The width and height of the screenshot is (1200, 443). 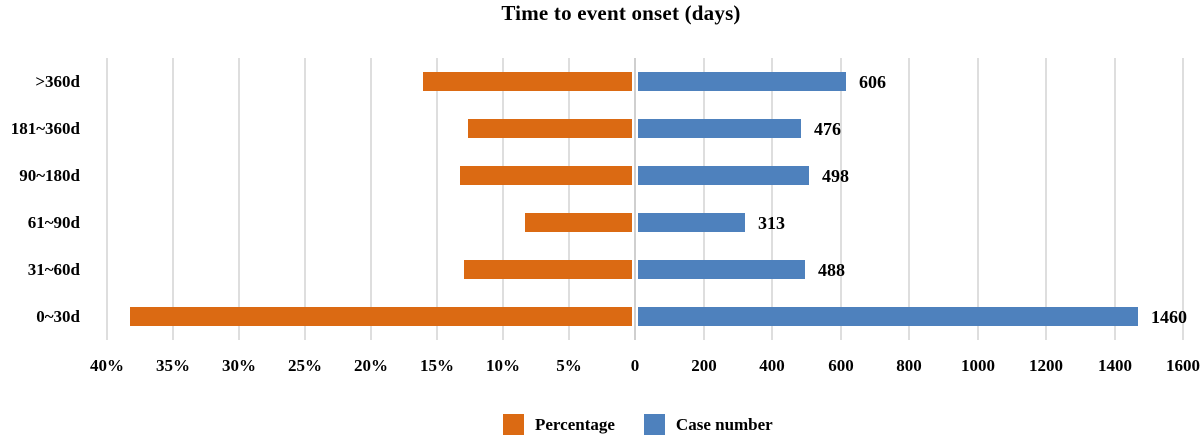 What do you see at coordinates (57, 81) in the screenshot?
I see `category-label: >360d` at bounding box center [57, 81].